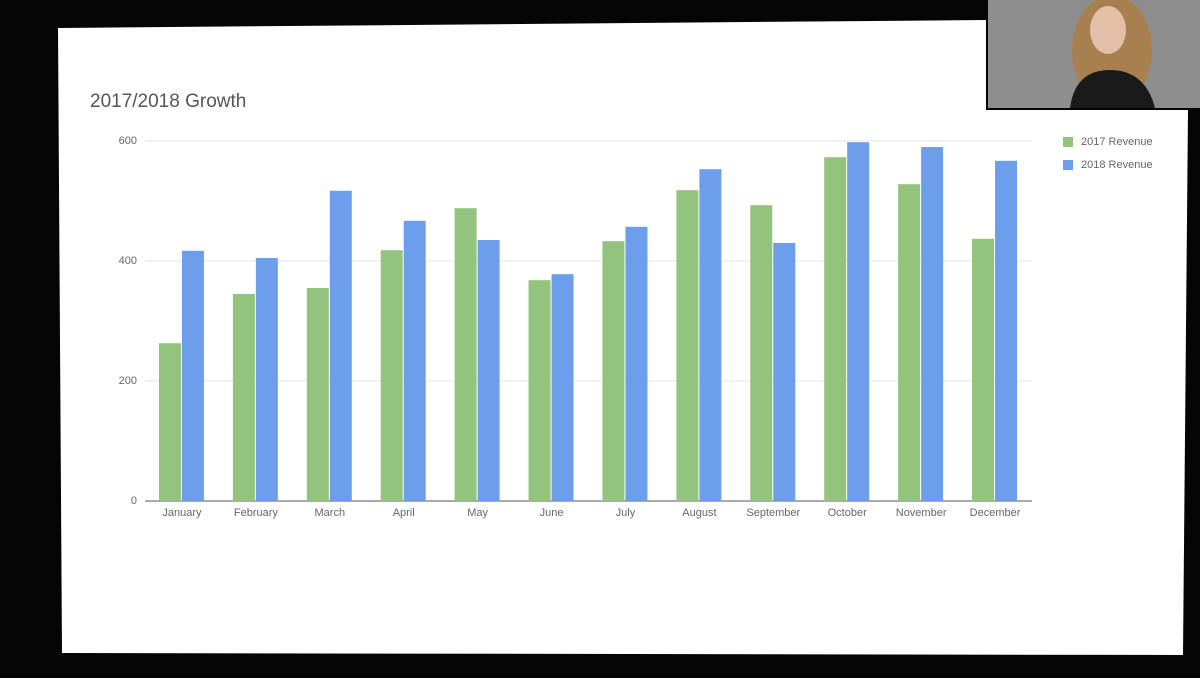 This screenshot has height=678, width=1200. Describe the element at coordinates (921, 513) in the screenshot. I see `x-tick-label: November` at that location.